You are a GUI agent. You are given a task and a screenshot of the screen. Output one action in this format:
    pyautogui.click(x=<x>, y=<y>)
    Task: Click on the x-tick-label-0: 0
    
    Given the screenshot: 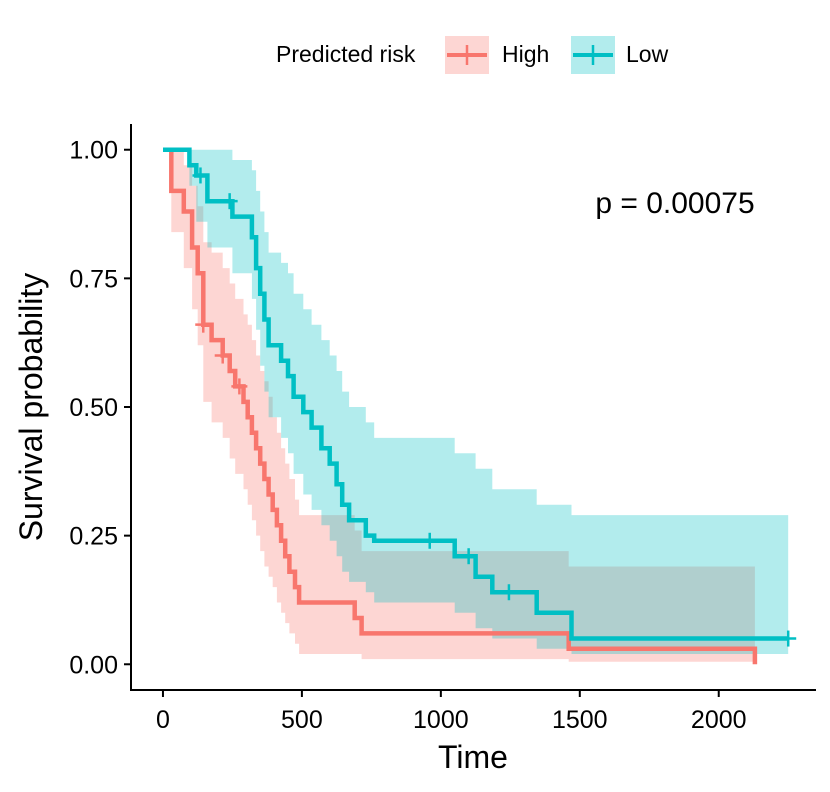 What is the action you would take?
    pyautogui.click(x=163, y=720)
    